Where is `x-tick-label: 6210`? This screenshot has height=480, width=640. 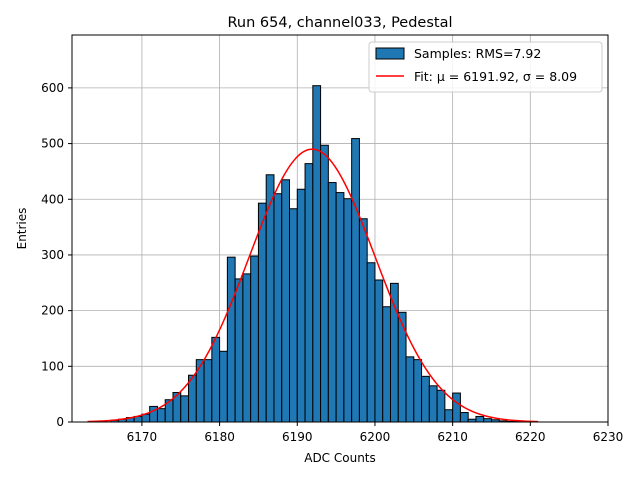
x-tick-label: 6210 is located at coordinates (452, 437).